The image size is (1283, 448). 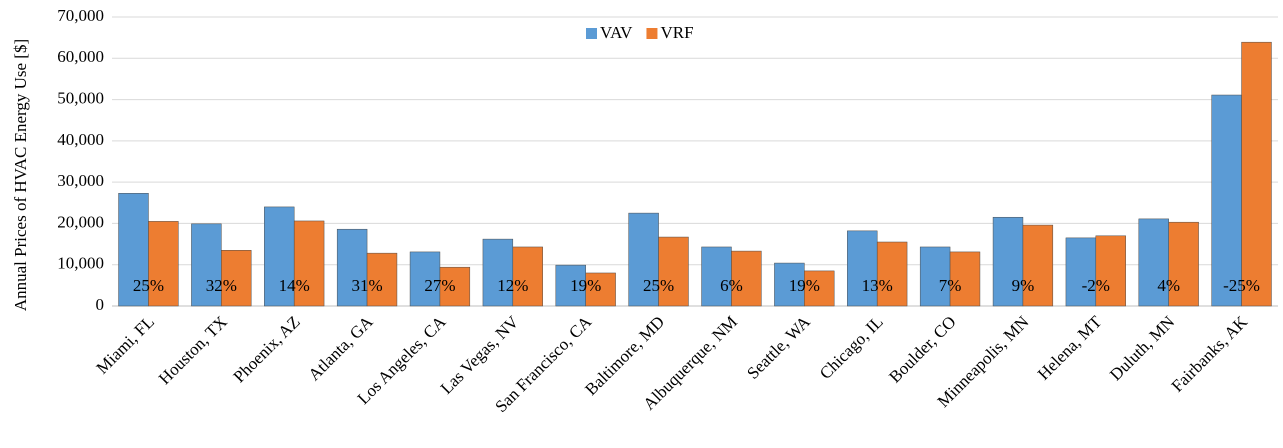 I want to click on bar-annotation: 27%, so click(x=439, y=285).